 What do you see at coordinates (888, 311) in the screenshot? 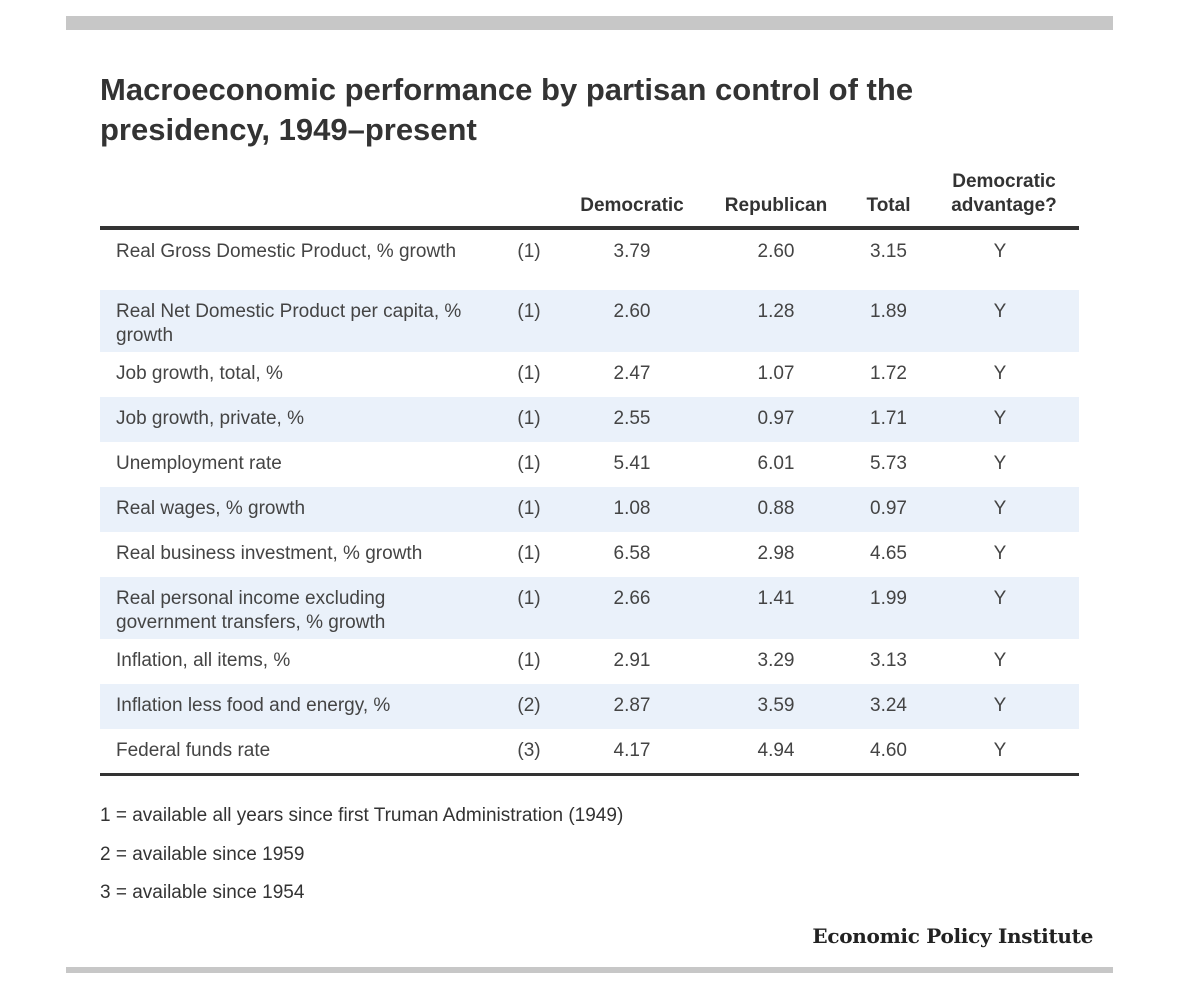
I see `cell-total: 1.89` at bounding box center [888, 311].